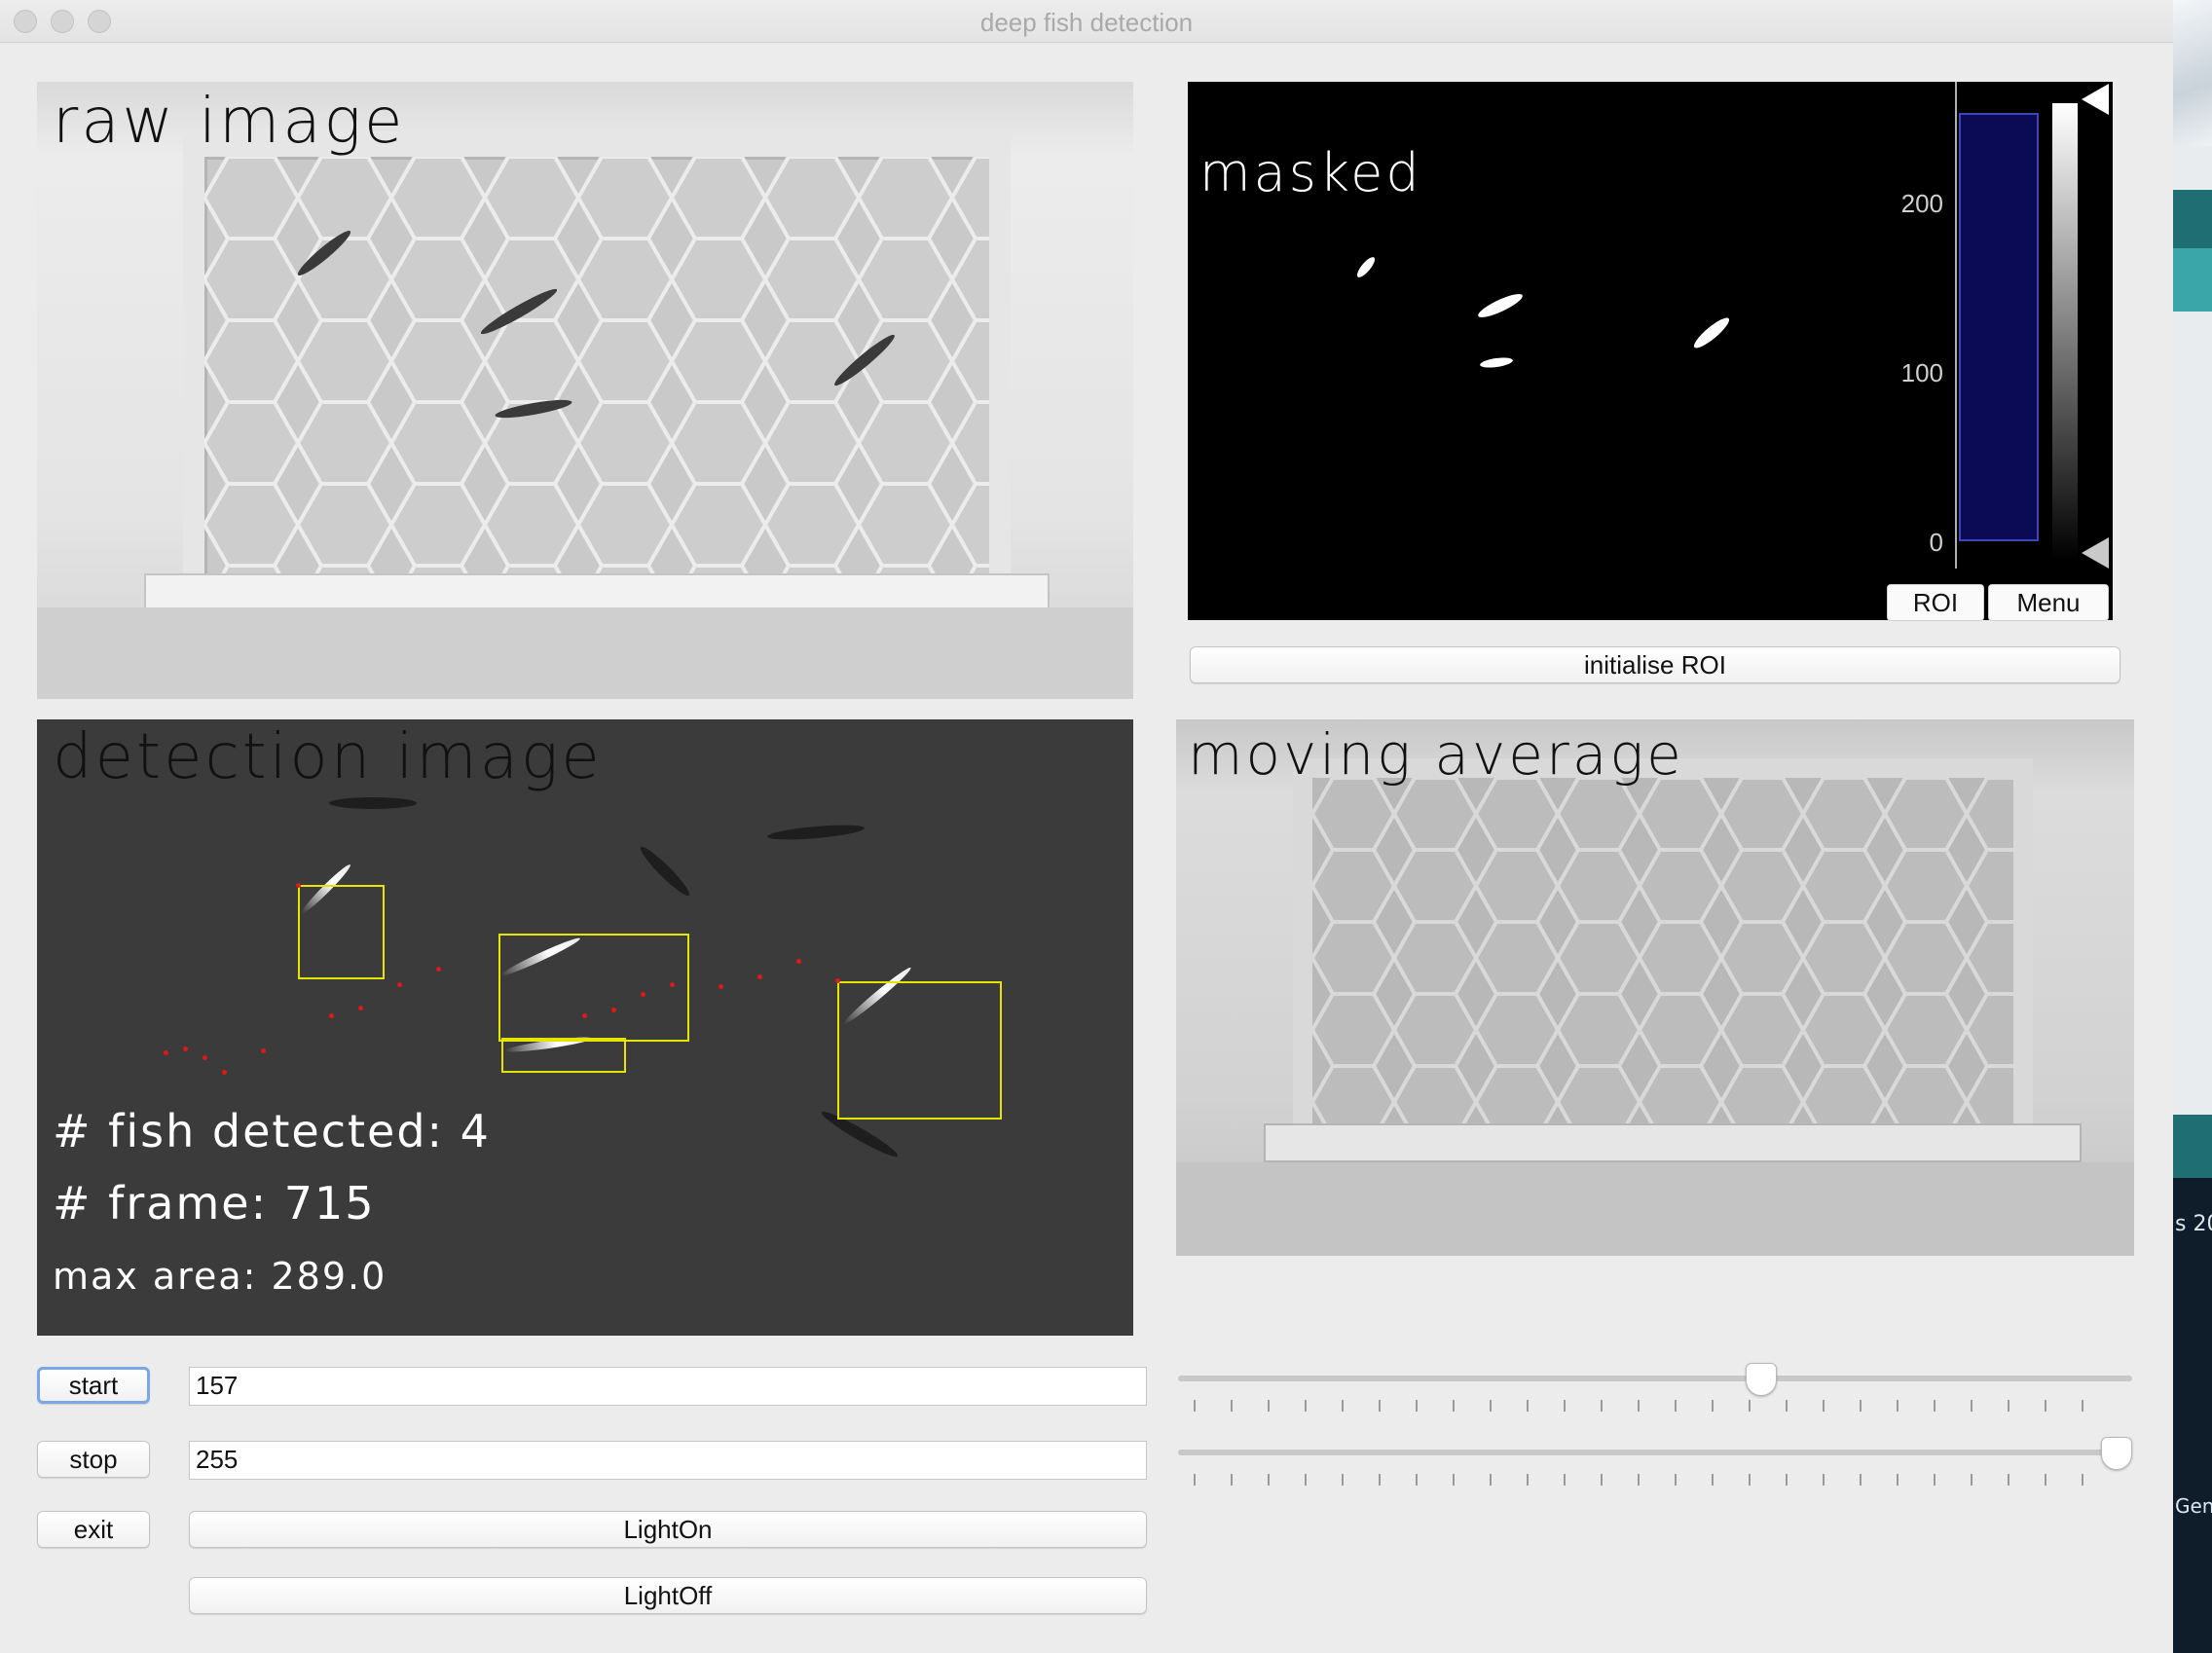  What do you see at coordinates (1655, 1387) in the screenshot?
I see `start-slider` at bounding box center [1655, 1387].